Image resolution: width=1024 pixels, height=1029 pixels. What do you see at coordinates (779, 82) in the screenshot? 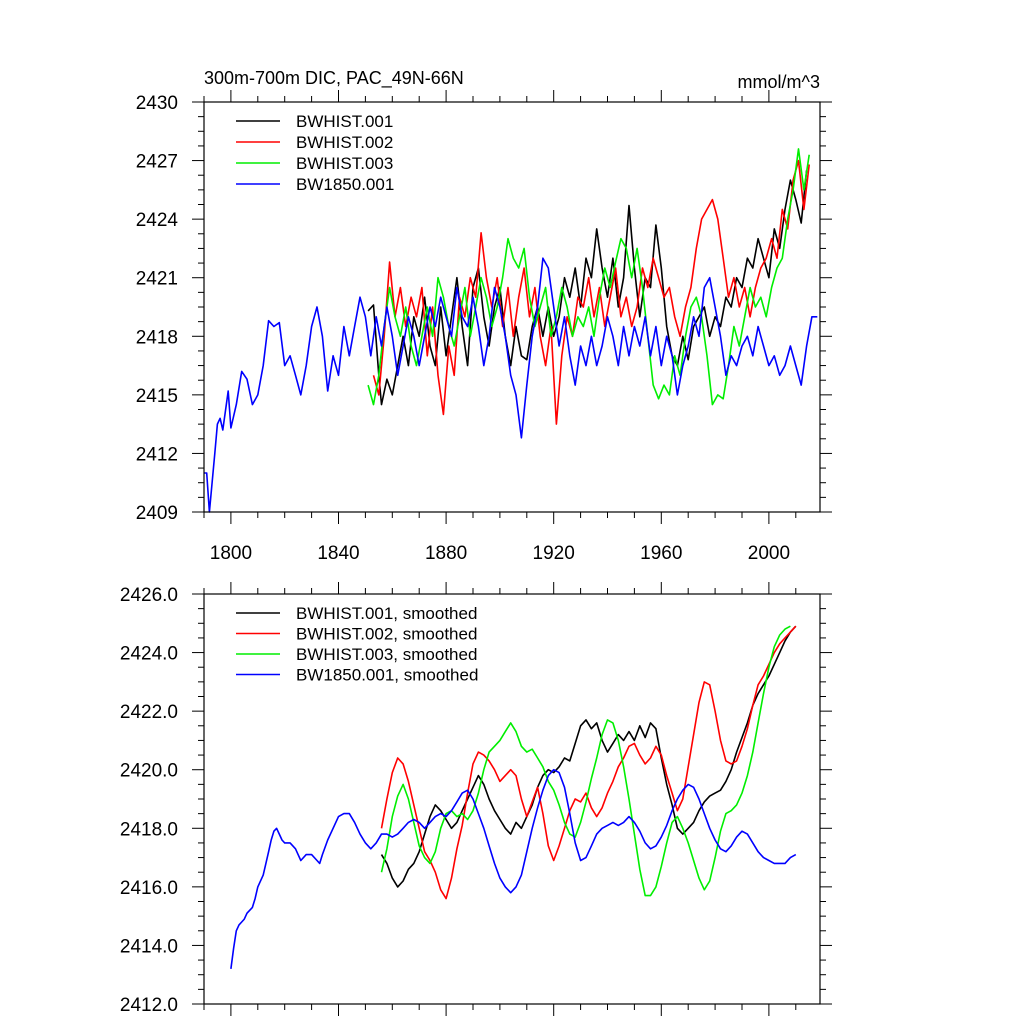
I see `top-panel-units-label: mmol/m^3` at bounding box center [779, 82].